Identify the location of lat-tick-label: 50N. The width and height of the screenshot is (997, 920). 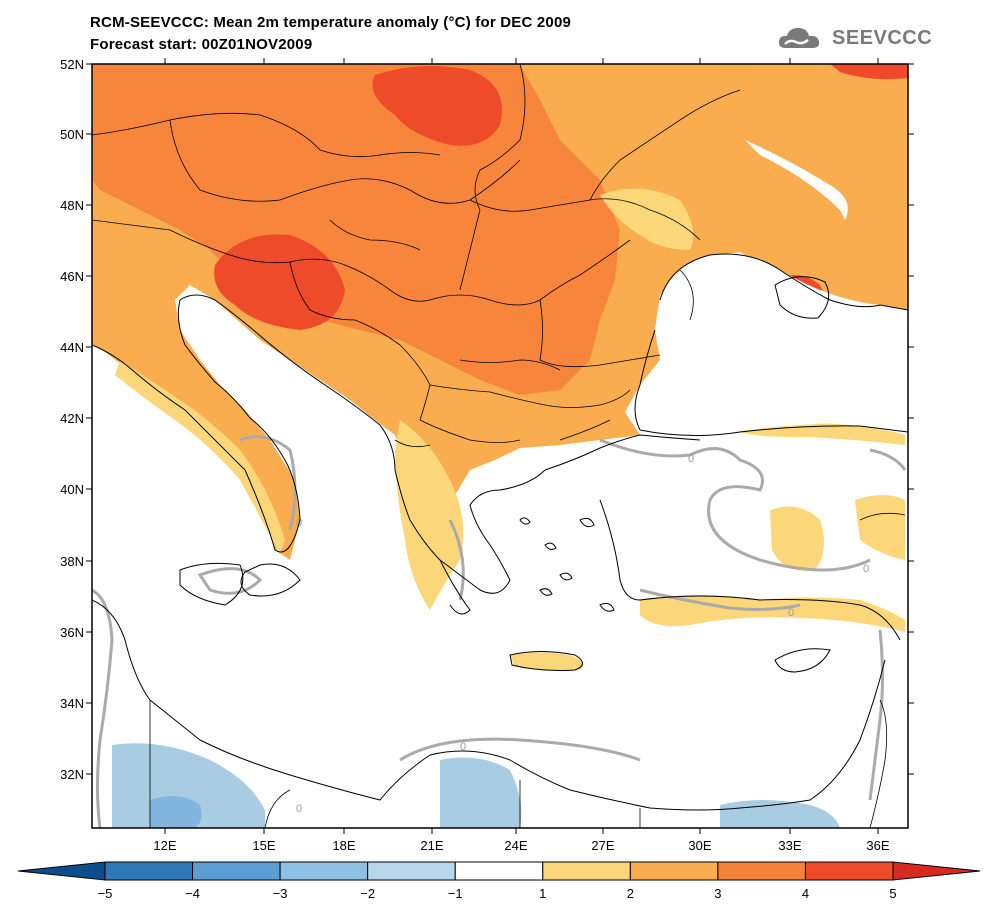
(72, 134).